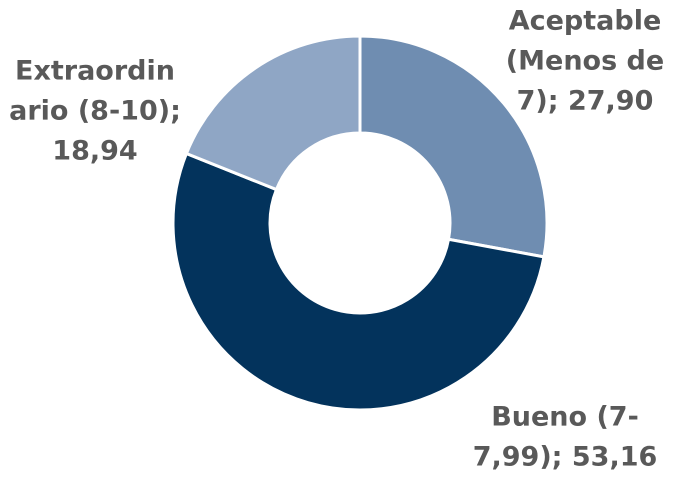  What do you see at coordinates (95, 71) in the screenshot?
I see `data-label: Extraordin` at bounding box center [95, 71].